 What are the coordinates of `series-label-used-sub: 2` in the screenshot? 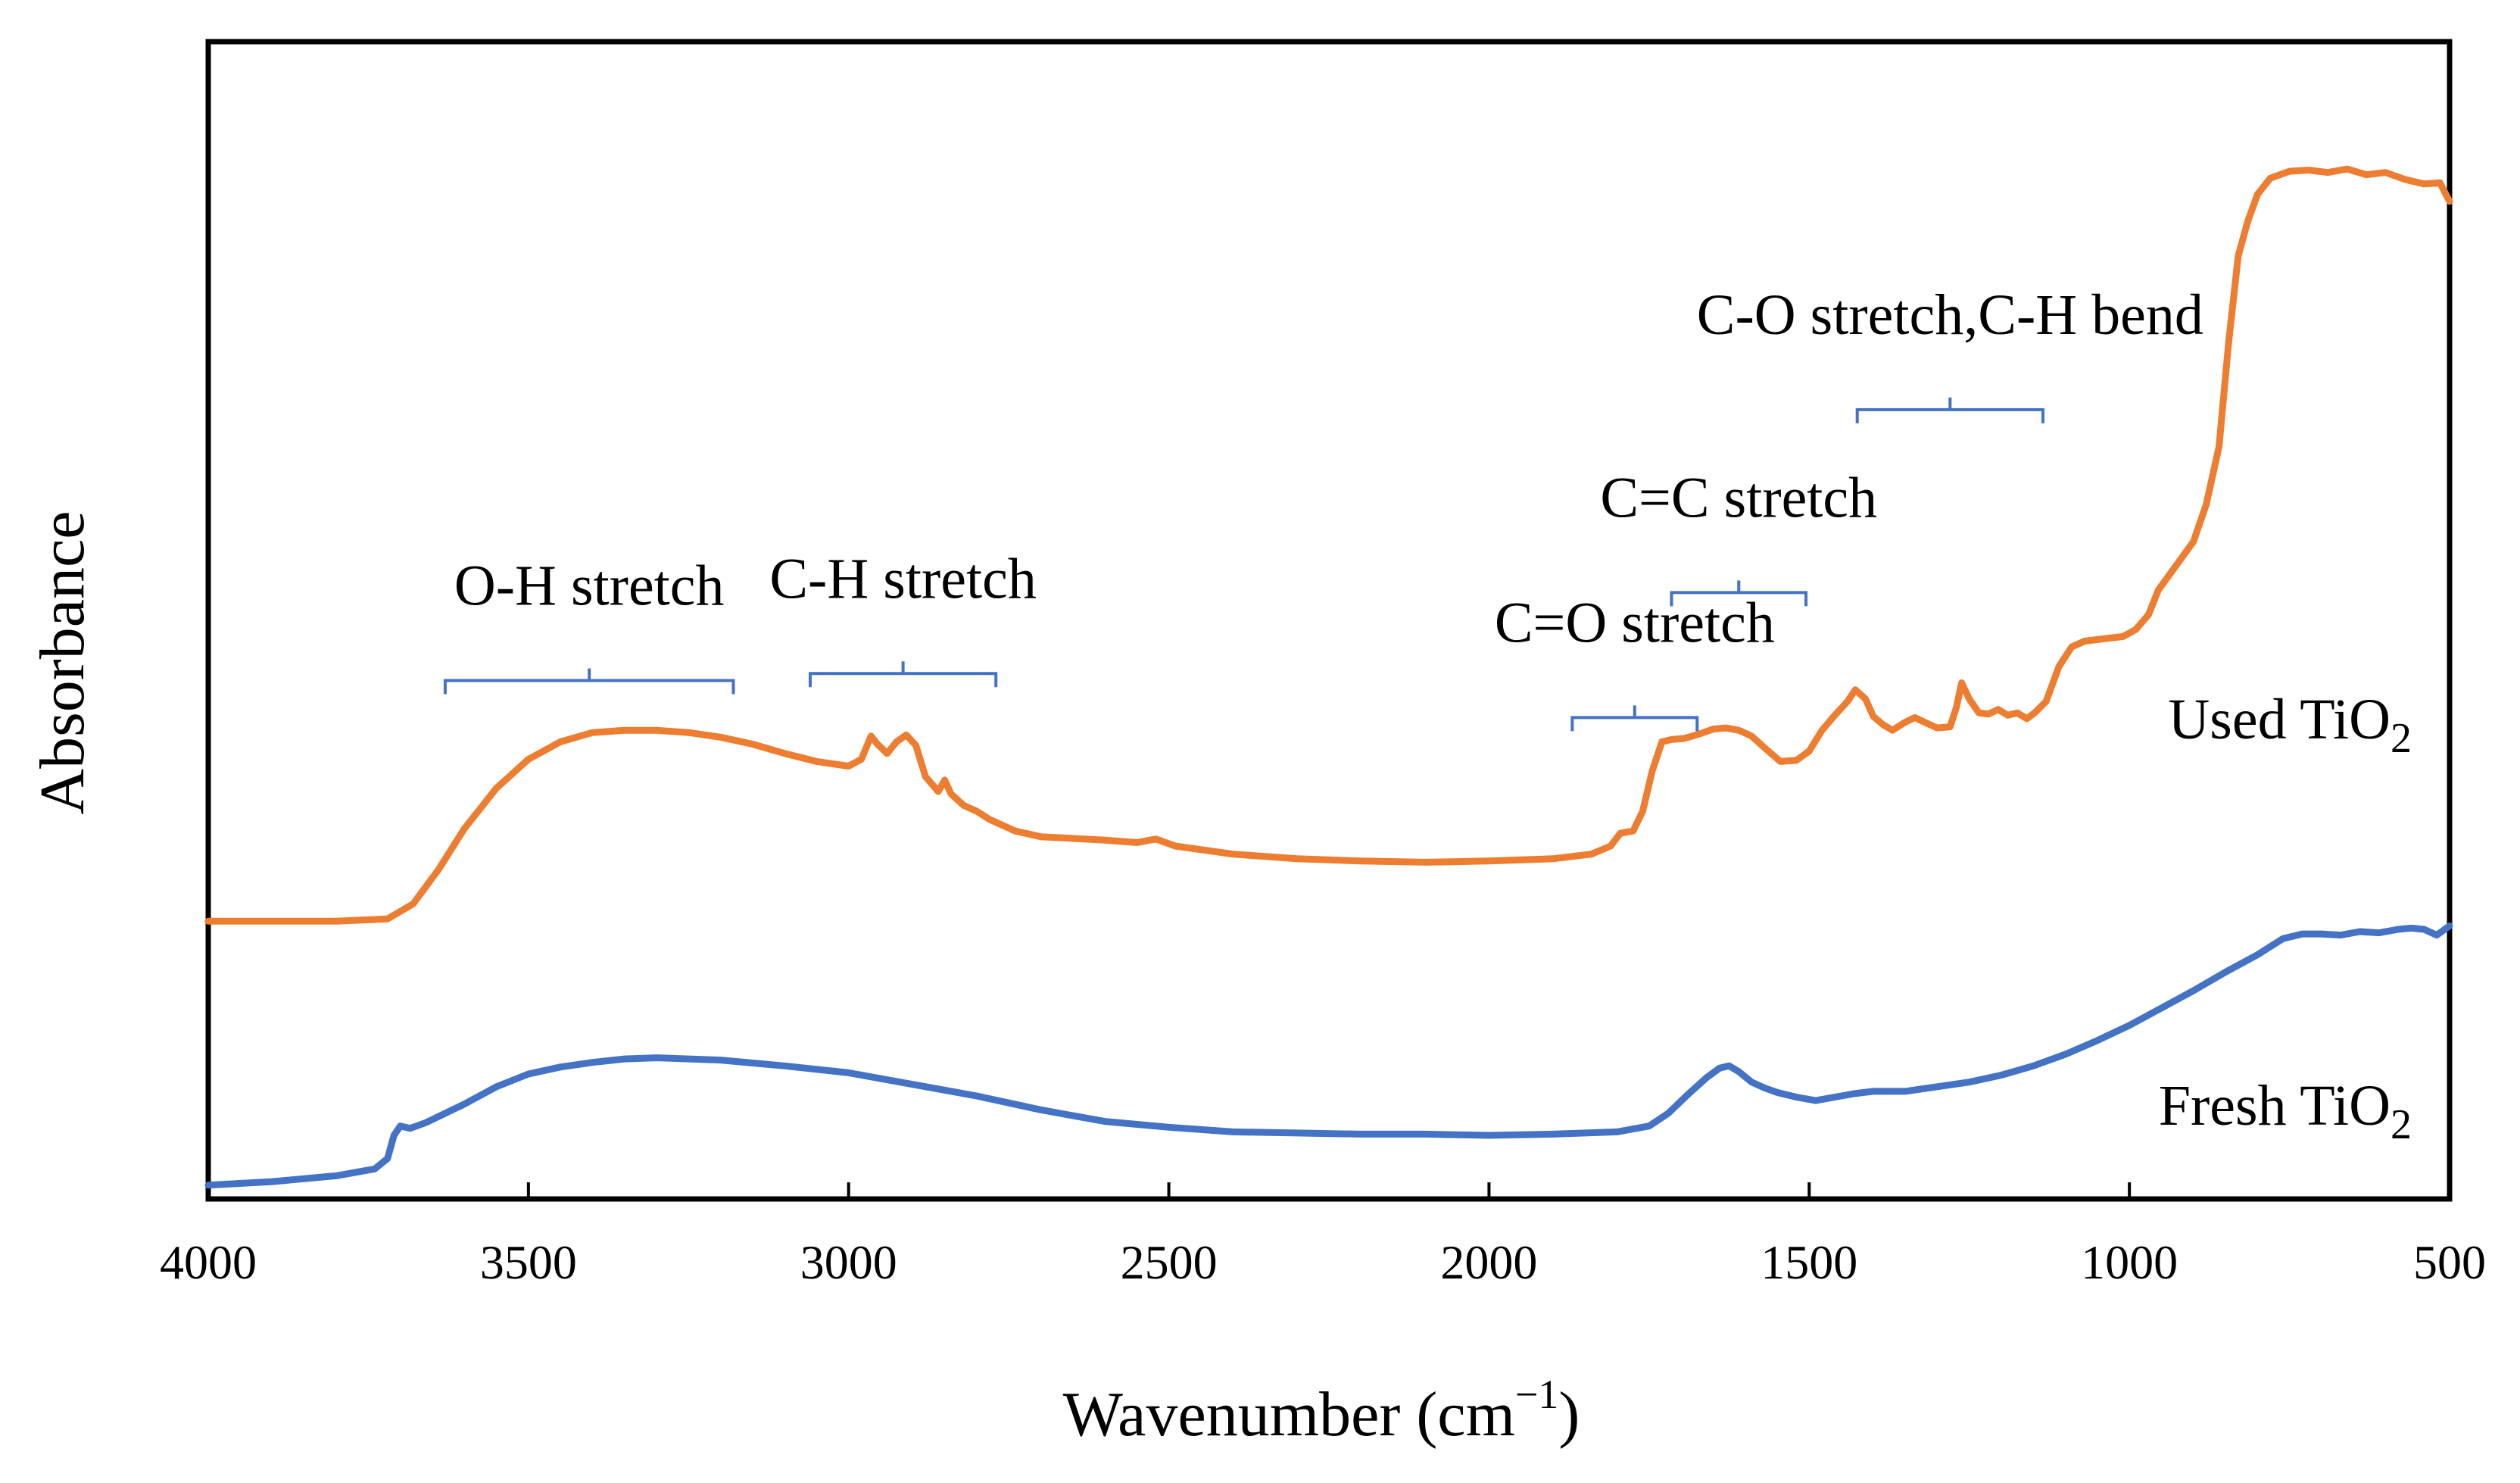 It's located at (2401, 739).